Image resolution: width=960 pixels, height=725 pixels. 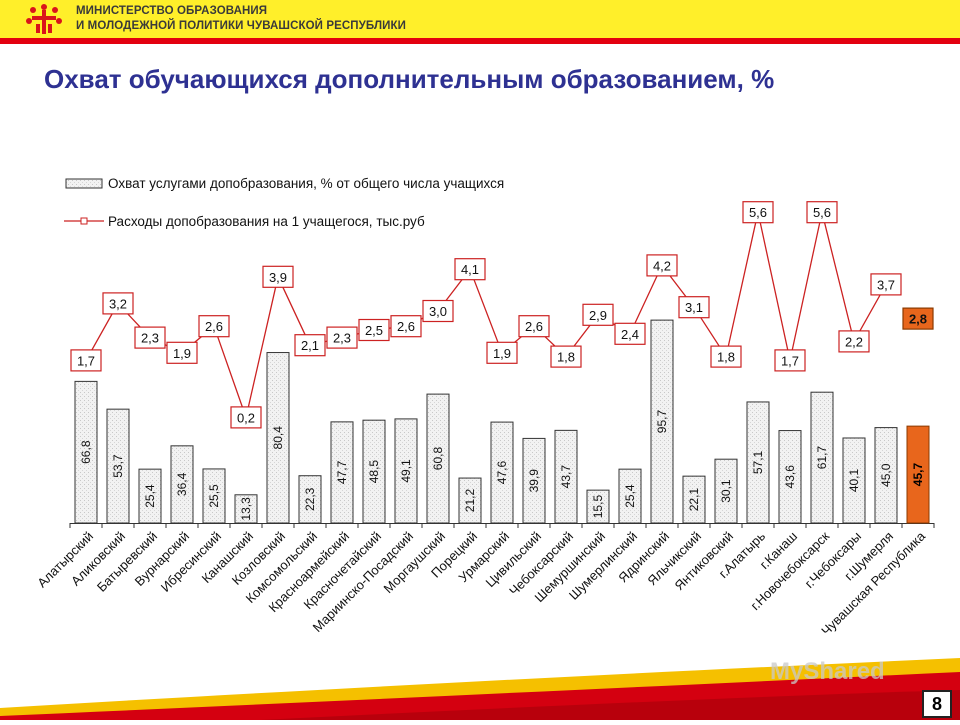 I want to click on bar-value-label: 61,7, so click(x=822, y=458).